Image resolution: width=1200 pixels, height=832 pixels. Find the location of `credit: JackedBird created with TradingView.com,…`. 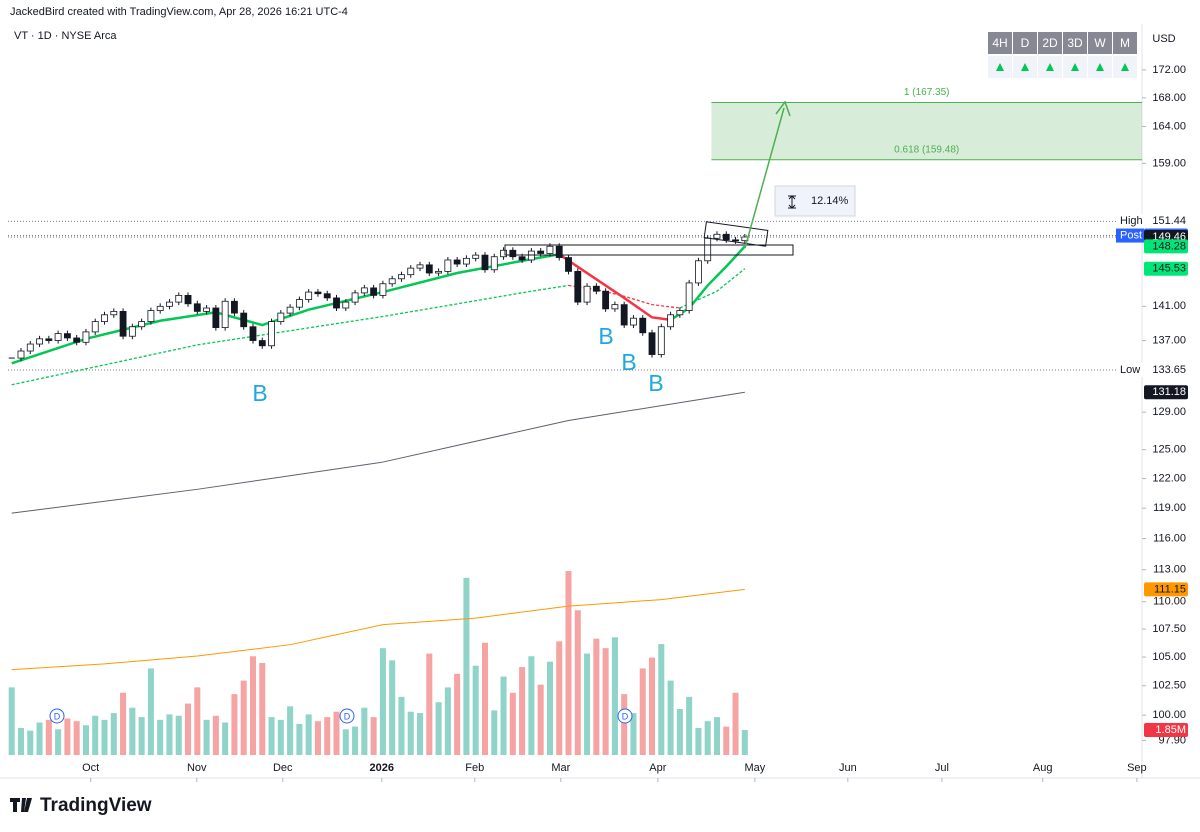

credit: JackedBird created with TradingView.com,… is located at coordinates (179, 12).